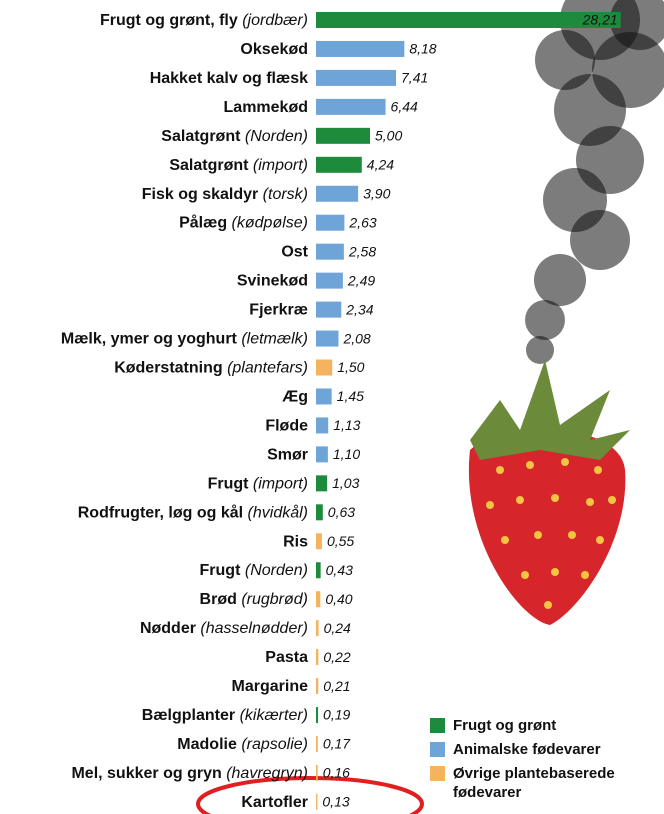 This screenshot has width=664, height=814. I want to click on category-label: Oksekød, so click(274, 49).